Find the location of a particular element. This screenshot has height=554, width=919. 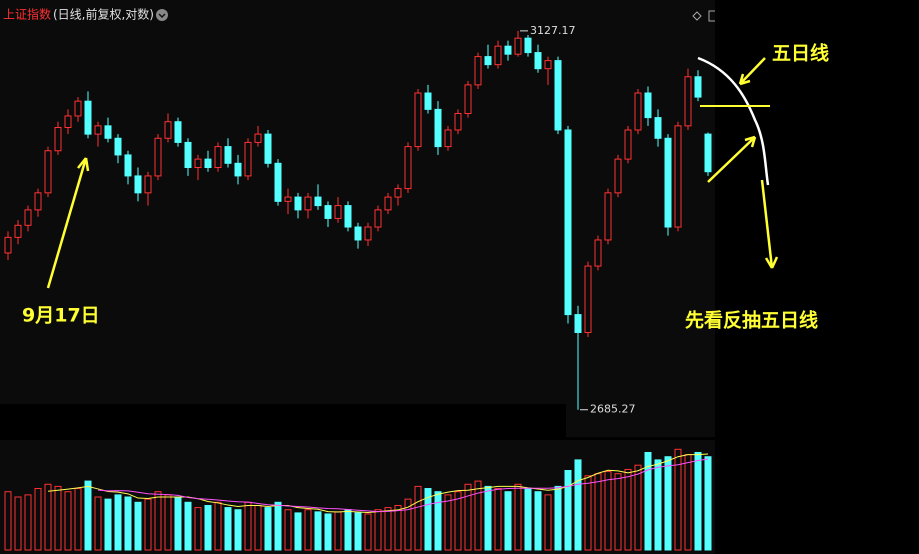

hand-curve is located at coordinates (733, 121).